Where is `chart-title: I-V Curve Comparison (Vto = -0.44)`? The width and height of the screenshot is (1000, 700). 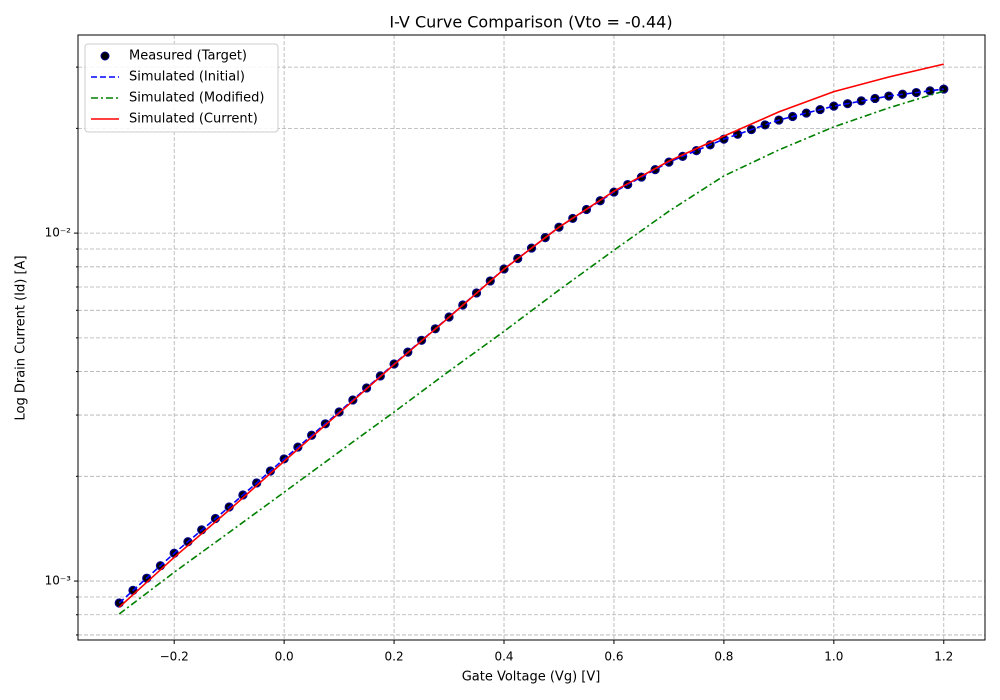 chart-title: I-V Curve Comparison (Vto = -0.44) is located at coordinates (530, 22).